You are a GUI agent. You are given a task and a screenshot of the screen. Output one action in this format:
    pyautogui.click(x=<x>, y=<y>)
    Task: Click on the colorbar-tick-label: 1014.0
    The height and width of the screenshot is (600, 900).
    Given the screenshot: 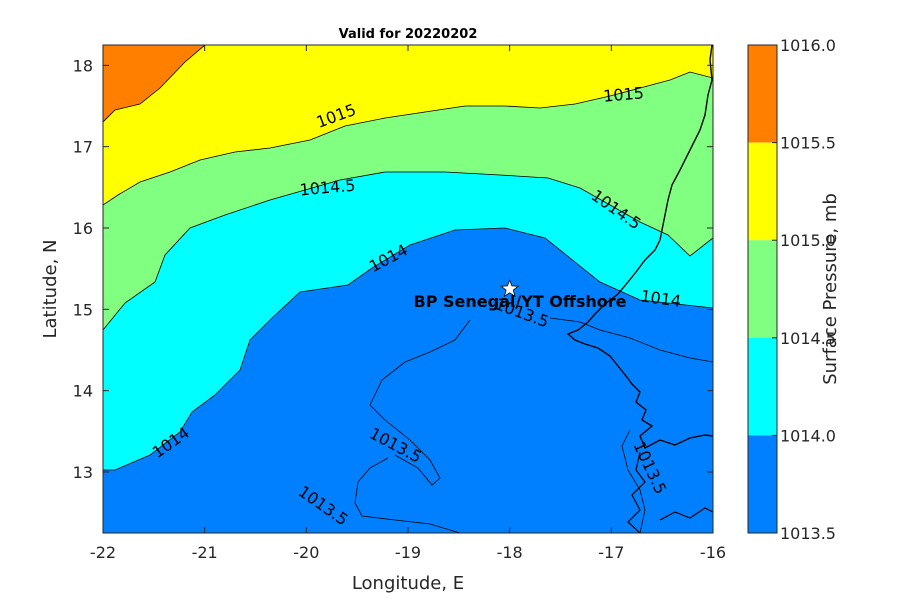 What is the action you would take?
    pyautogui.click(x=808, y=435)
    